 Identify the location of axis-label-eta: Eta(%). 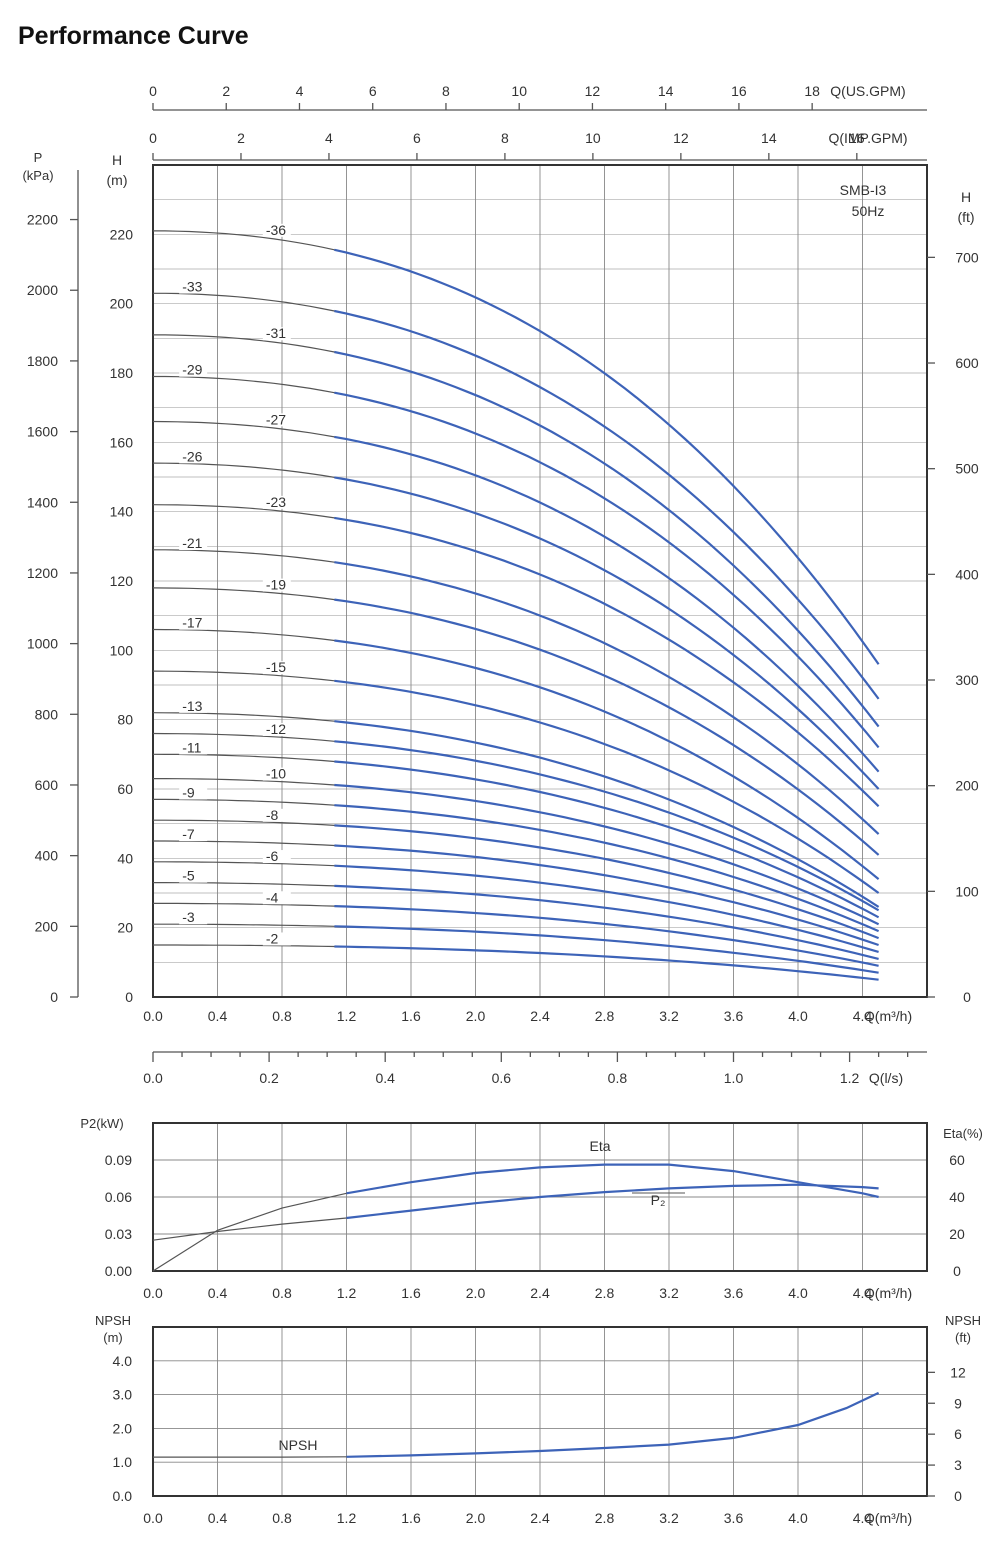
(963, 1133).